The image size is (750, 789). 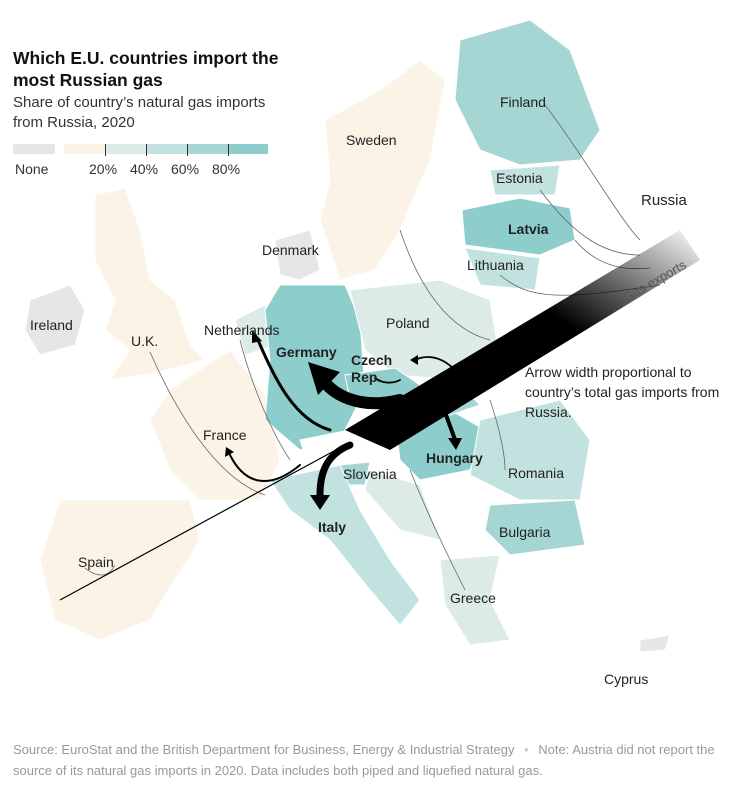 What do you see at coordinates (120, 570) in the screenshot?
I see `country-spain` at bounding box center [120, 570].